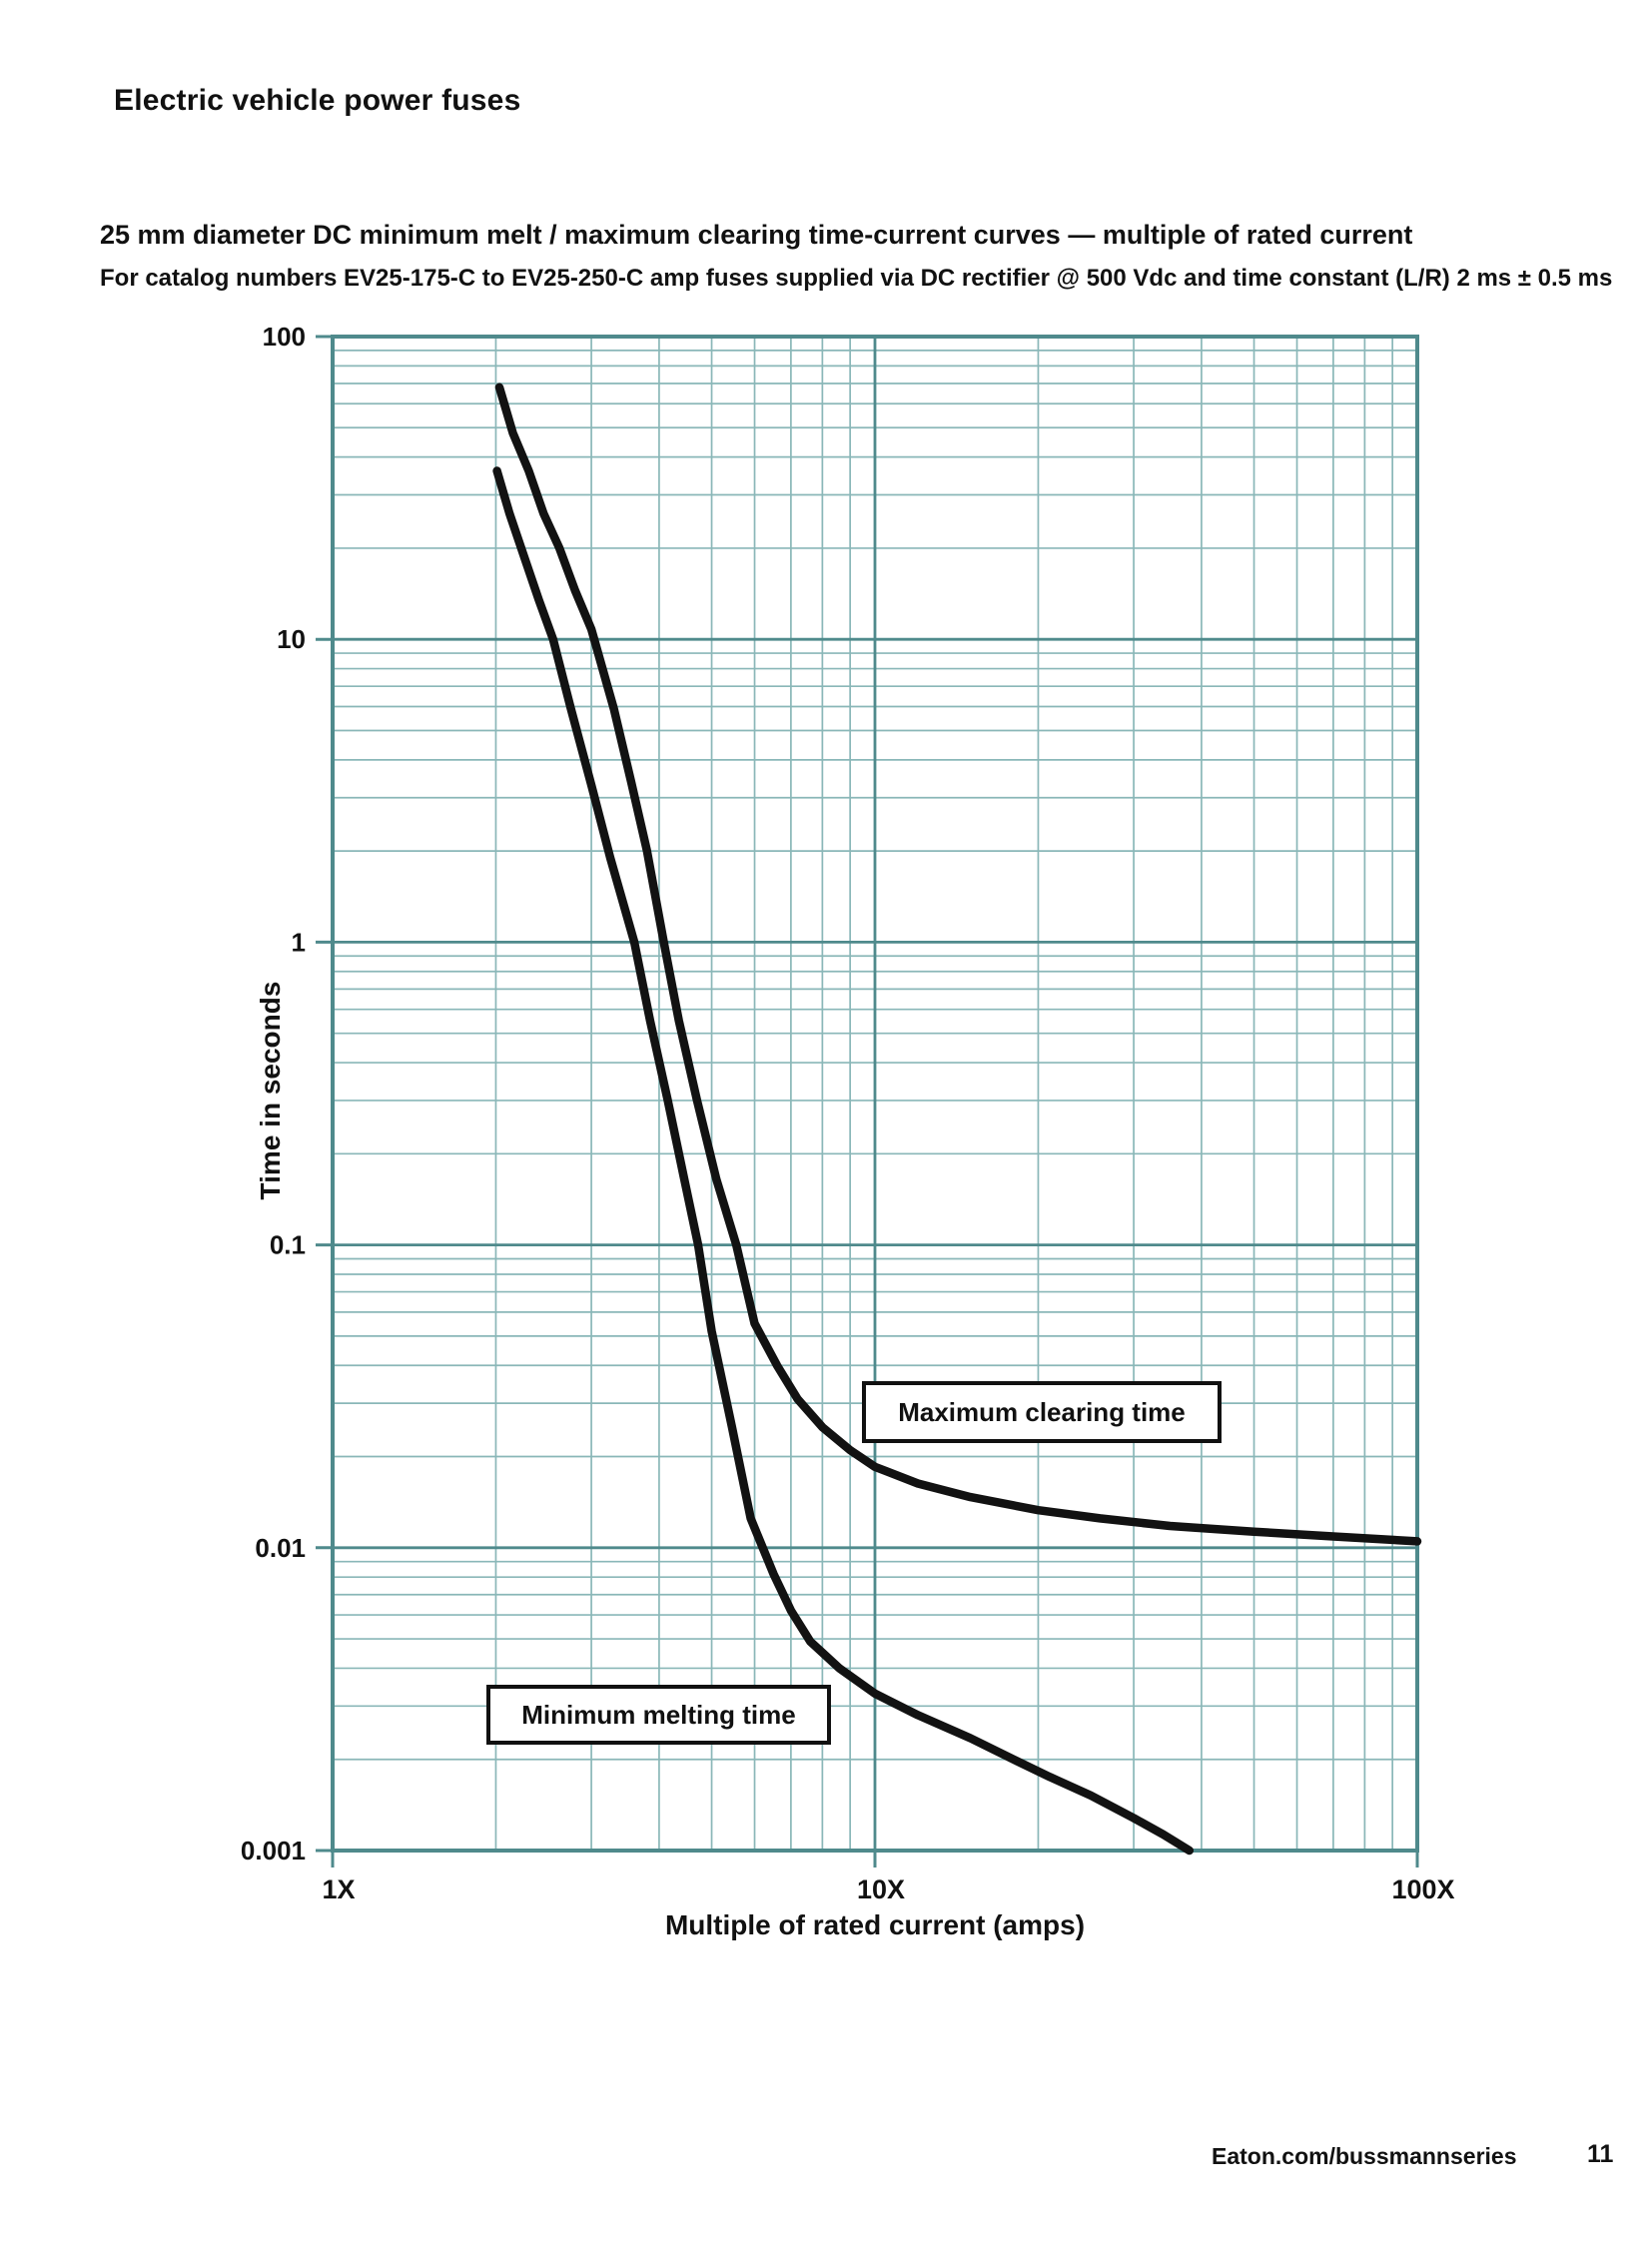  Describe the element at coordinates (280, 1548) in the screenshot. I see `y-tick-label-4: 0.01` at that location.